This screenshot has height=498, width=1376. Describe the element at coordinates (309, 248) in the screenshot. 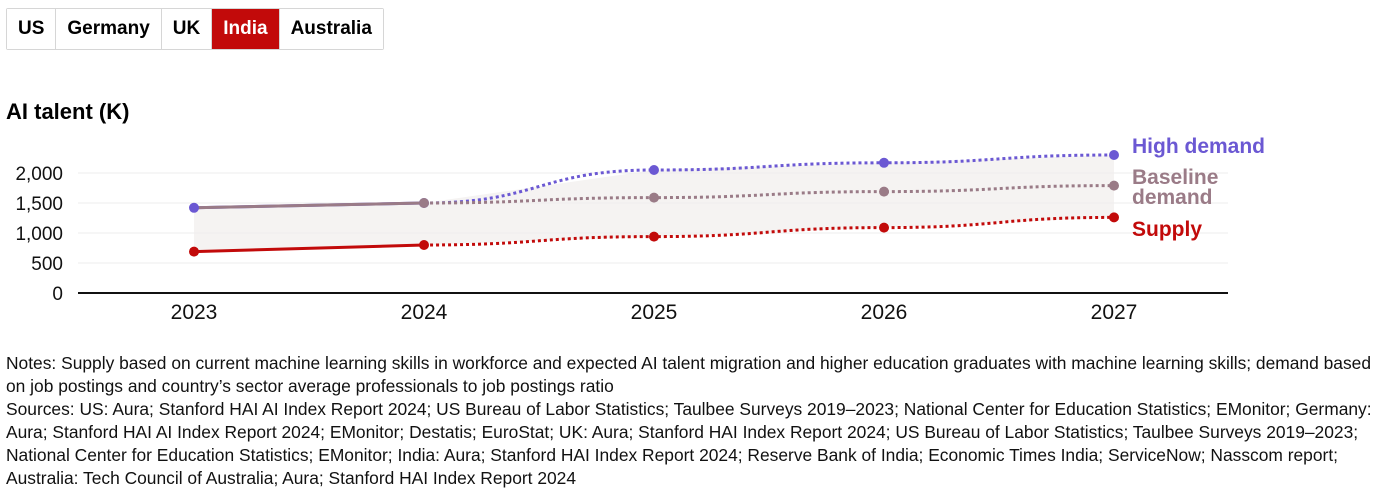

I see `line-supply-actual` at that location.